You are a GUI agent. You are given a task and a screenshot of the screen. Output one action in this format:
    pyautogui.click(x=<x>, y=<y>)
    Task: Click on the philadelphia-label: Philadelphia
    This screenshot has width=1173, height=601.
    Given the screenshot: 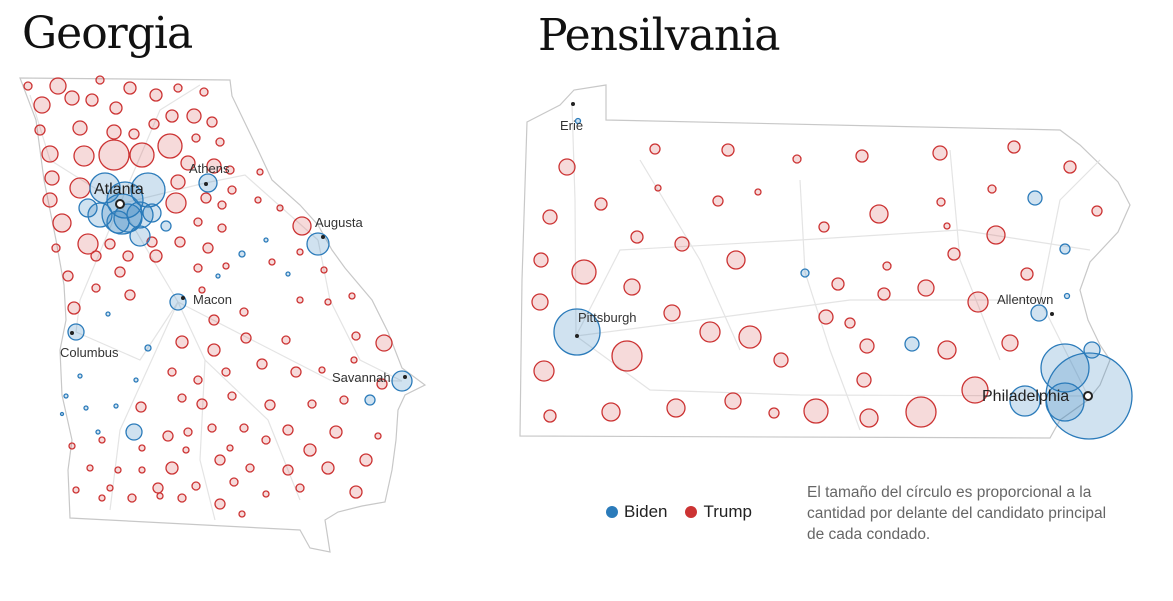 What is the action you would take?
    pyautogui.click(x=1025, y=396)
    